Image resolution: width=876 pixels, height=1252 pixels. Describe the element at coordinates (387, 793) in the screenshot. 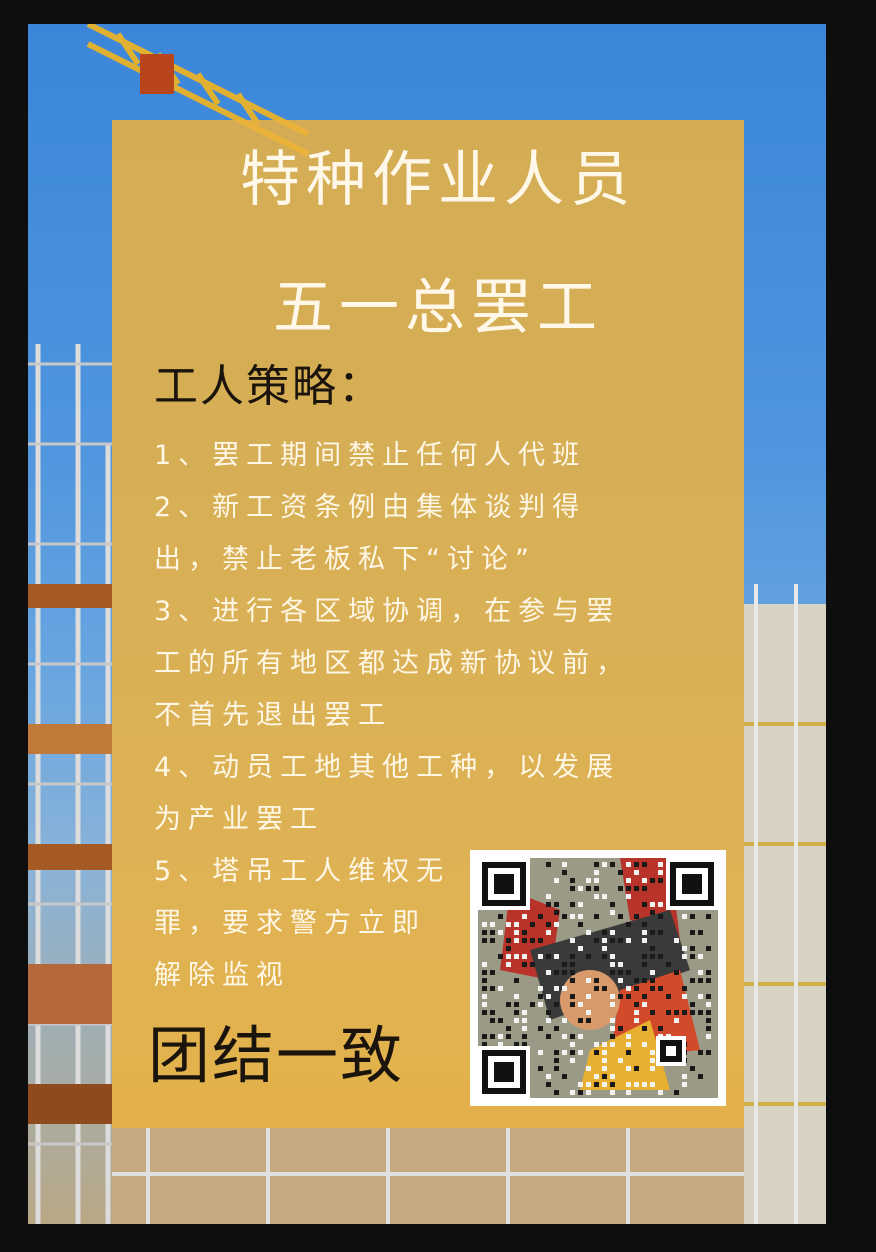

I see `strategy-item-4: 4、动员工地其他工种，以发展为产业罢工` at that location.